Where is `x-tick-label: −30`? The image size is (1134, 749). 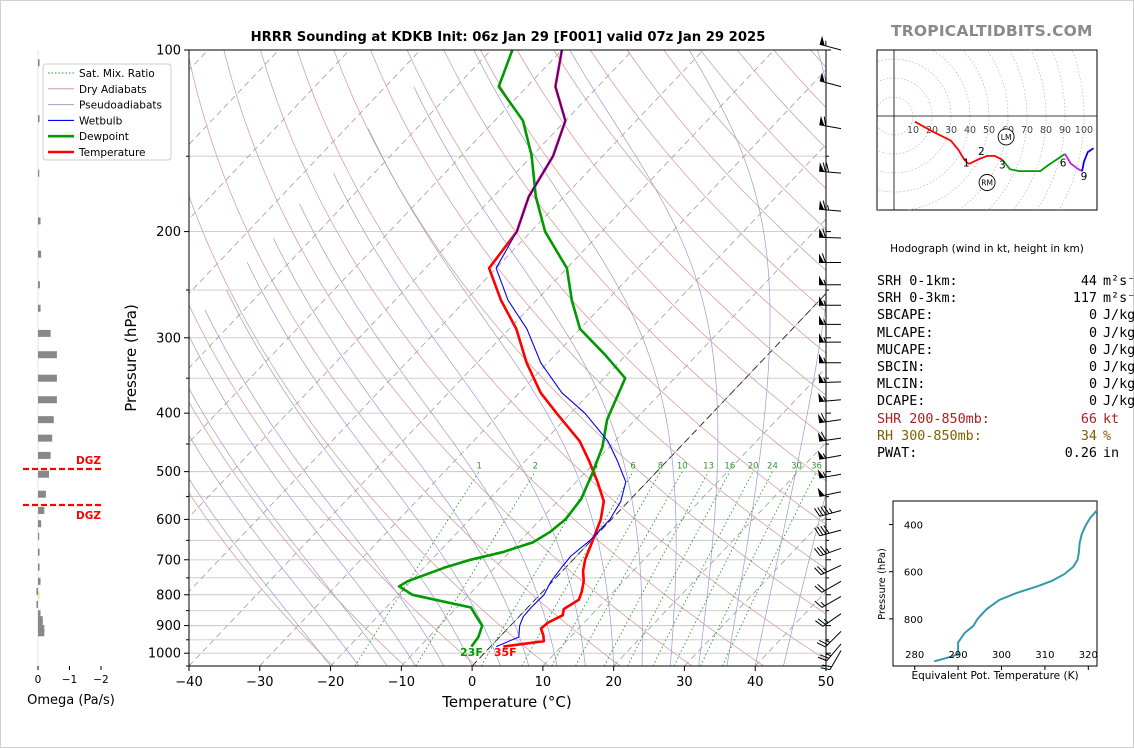 x-tick-label: −30 is located at coordinates (259, 682).